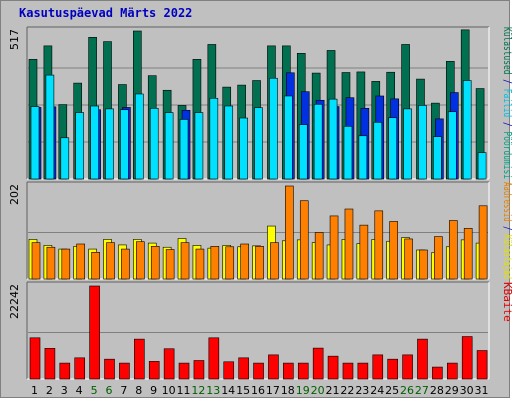 The width and height of the screenshot is (512, 401). Describe the element at coordinates (243, 148) in the screenshot. I see `bar-külastused-15` at that location.